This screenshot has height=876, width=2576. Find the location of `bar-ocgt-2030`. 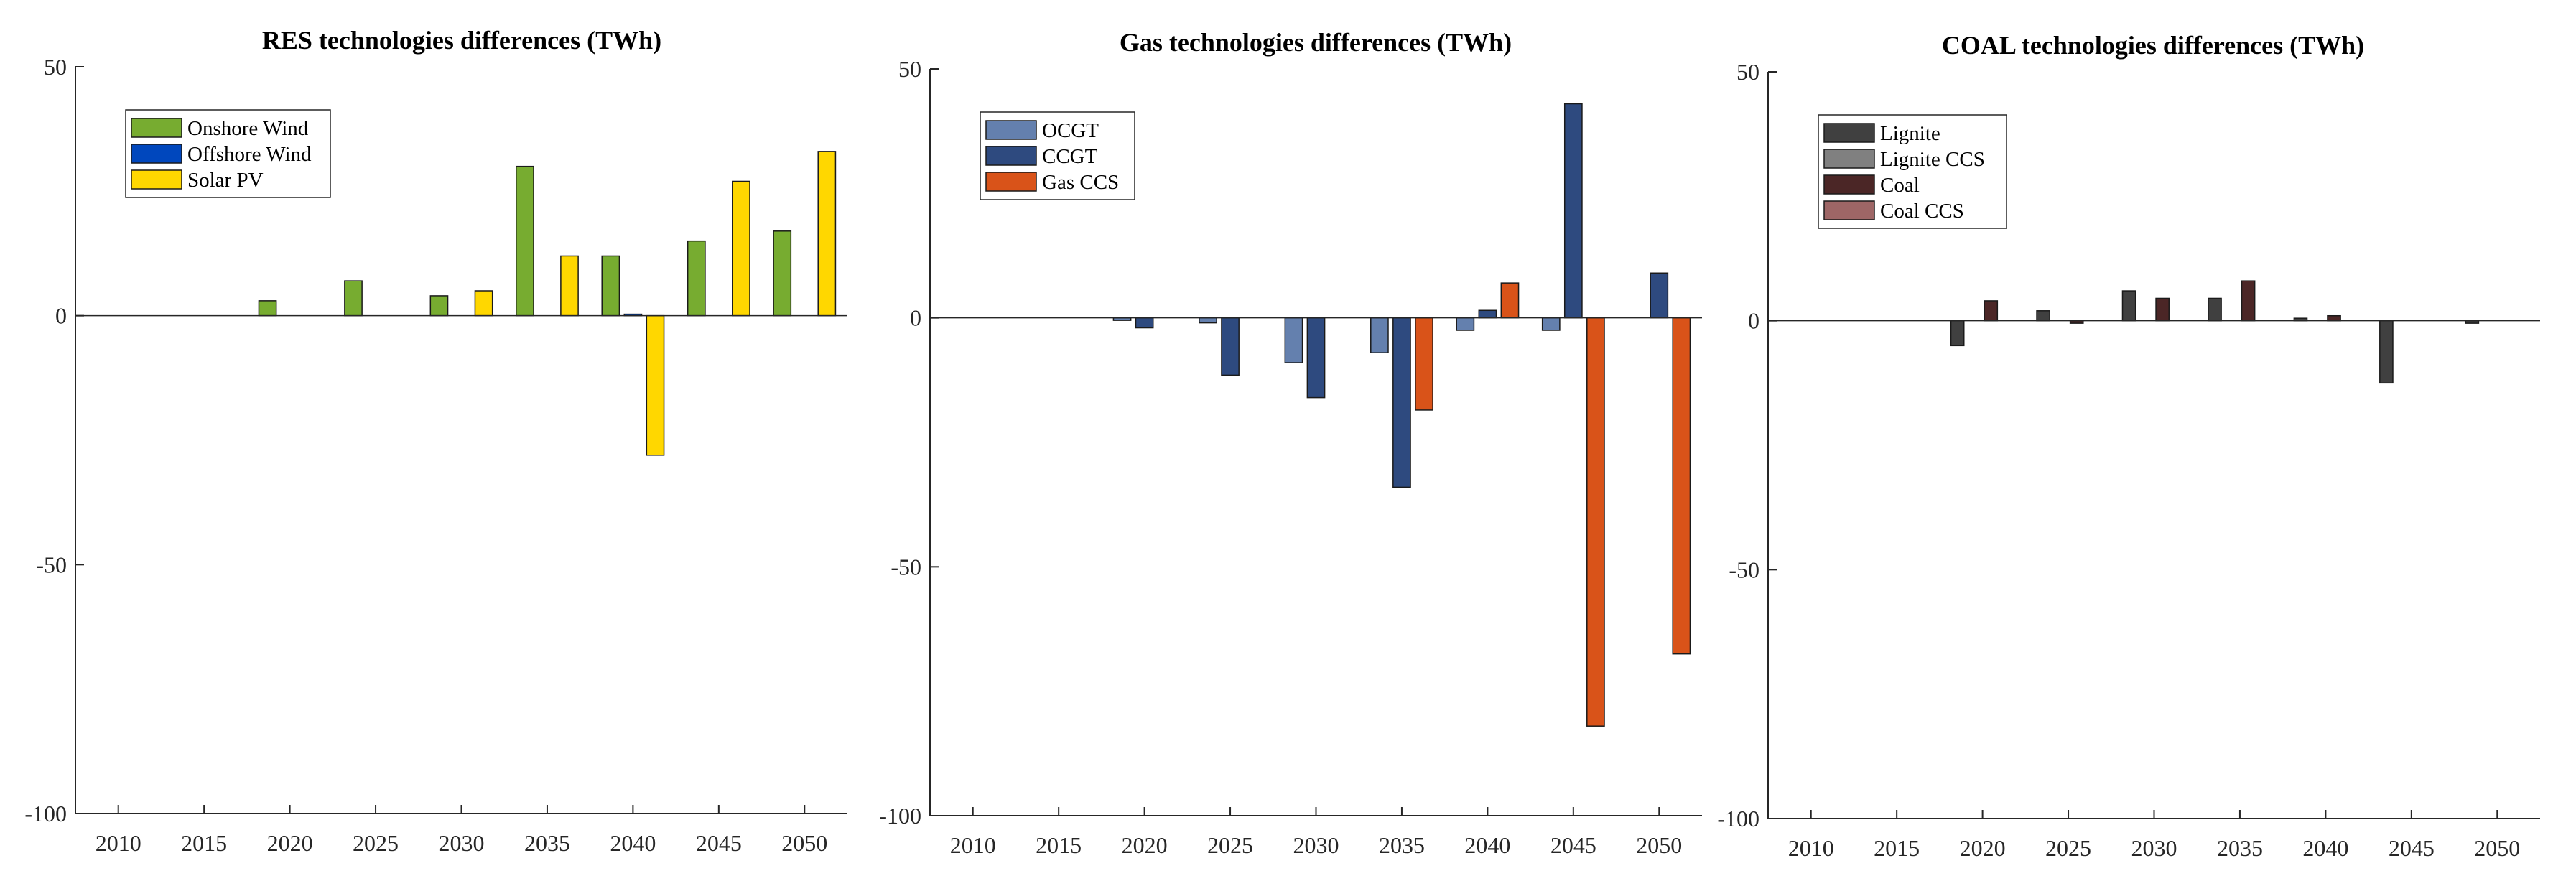

bar-ocgt-2030 is located at coordinates (1293, 340).